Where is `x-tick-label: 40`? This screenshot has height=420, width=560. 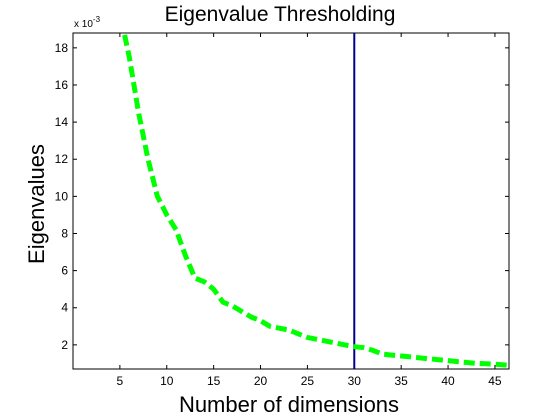
x-tick-label: 40 is located at coordinates (448, 381).